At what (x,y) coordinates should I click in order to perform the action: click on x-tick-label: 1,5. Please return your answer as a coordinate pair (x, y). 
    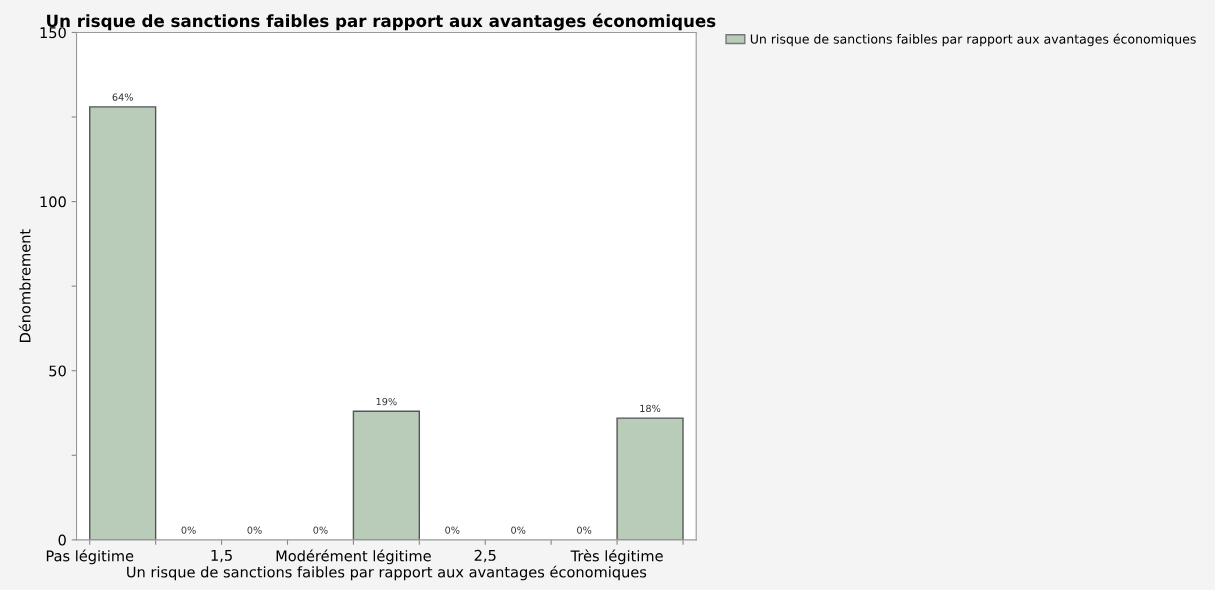
    Looking at the image, I should click on (221, 556).